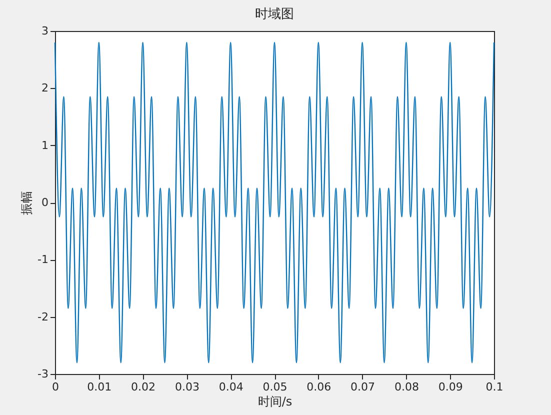 The image size is (551, 415). I want to click on x-tick-label: 0.07, so click(363, 387).